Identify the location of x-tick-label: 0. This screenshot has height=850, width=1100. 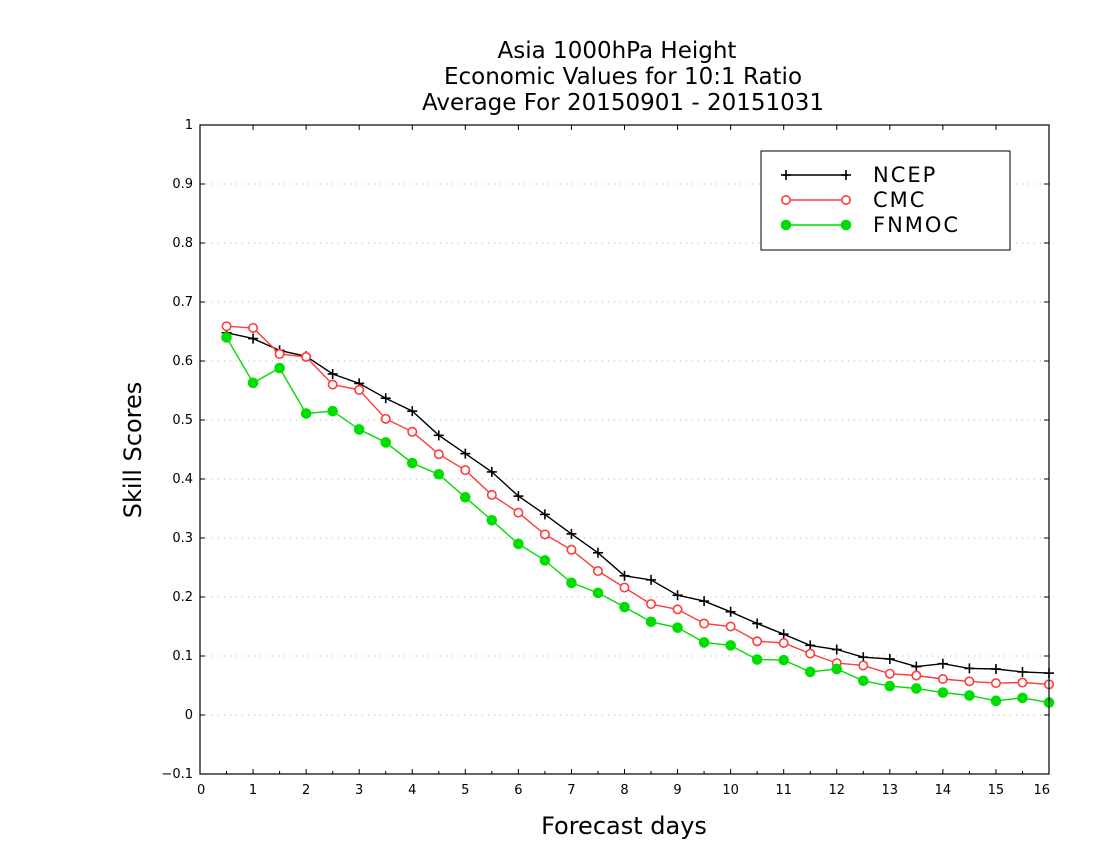
(201, 790).